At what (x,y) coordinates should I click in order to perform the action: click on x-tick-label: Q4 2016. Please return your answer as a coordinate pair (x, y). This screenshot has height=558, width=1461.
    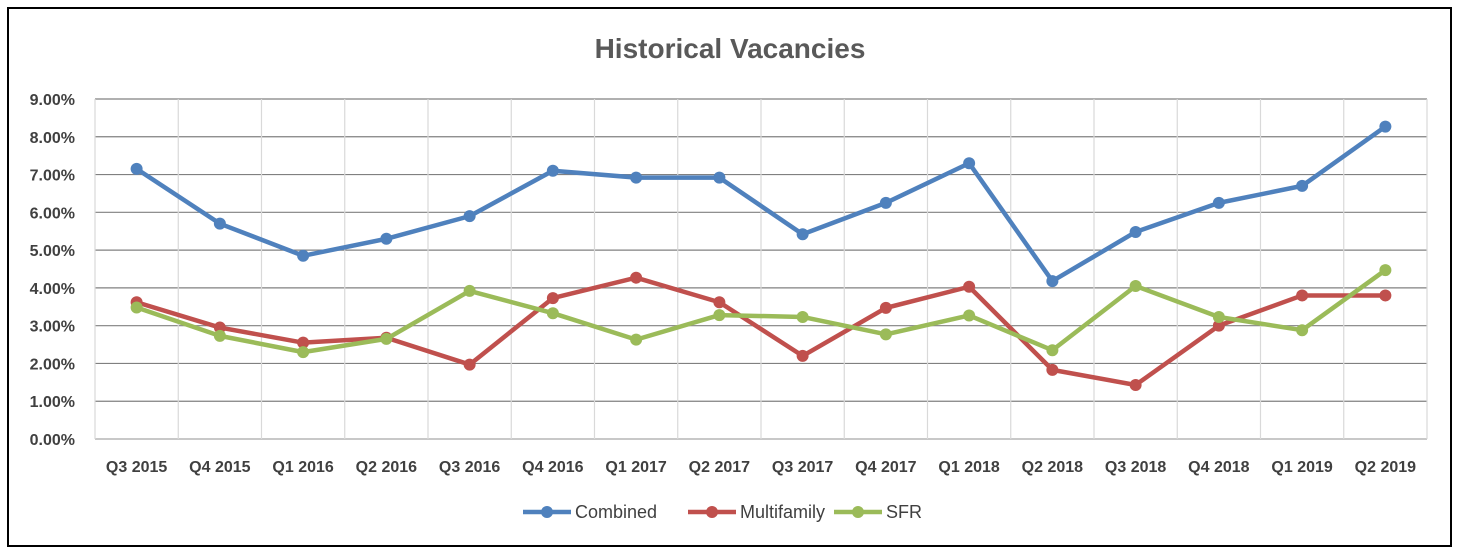
    Looking at the image, I should click on (552, 467).